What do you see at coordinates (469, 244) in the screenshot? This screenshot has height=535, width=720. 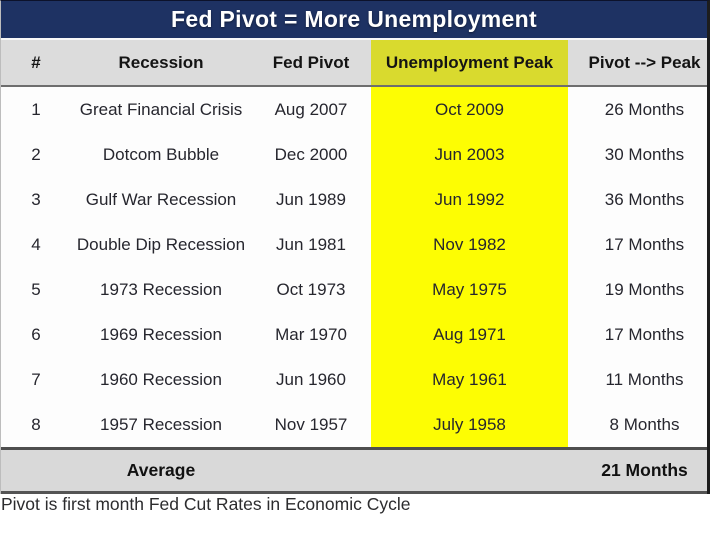 I see `unemployment-peak-cell: Nov 1982` at bounding box center [469, 244].